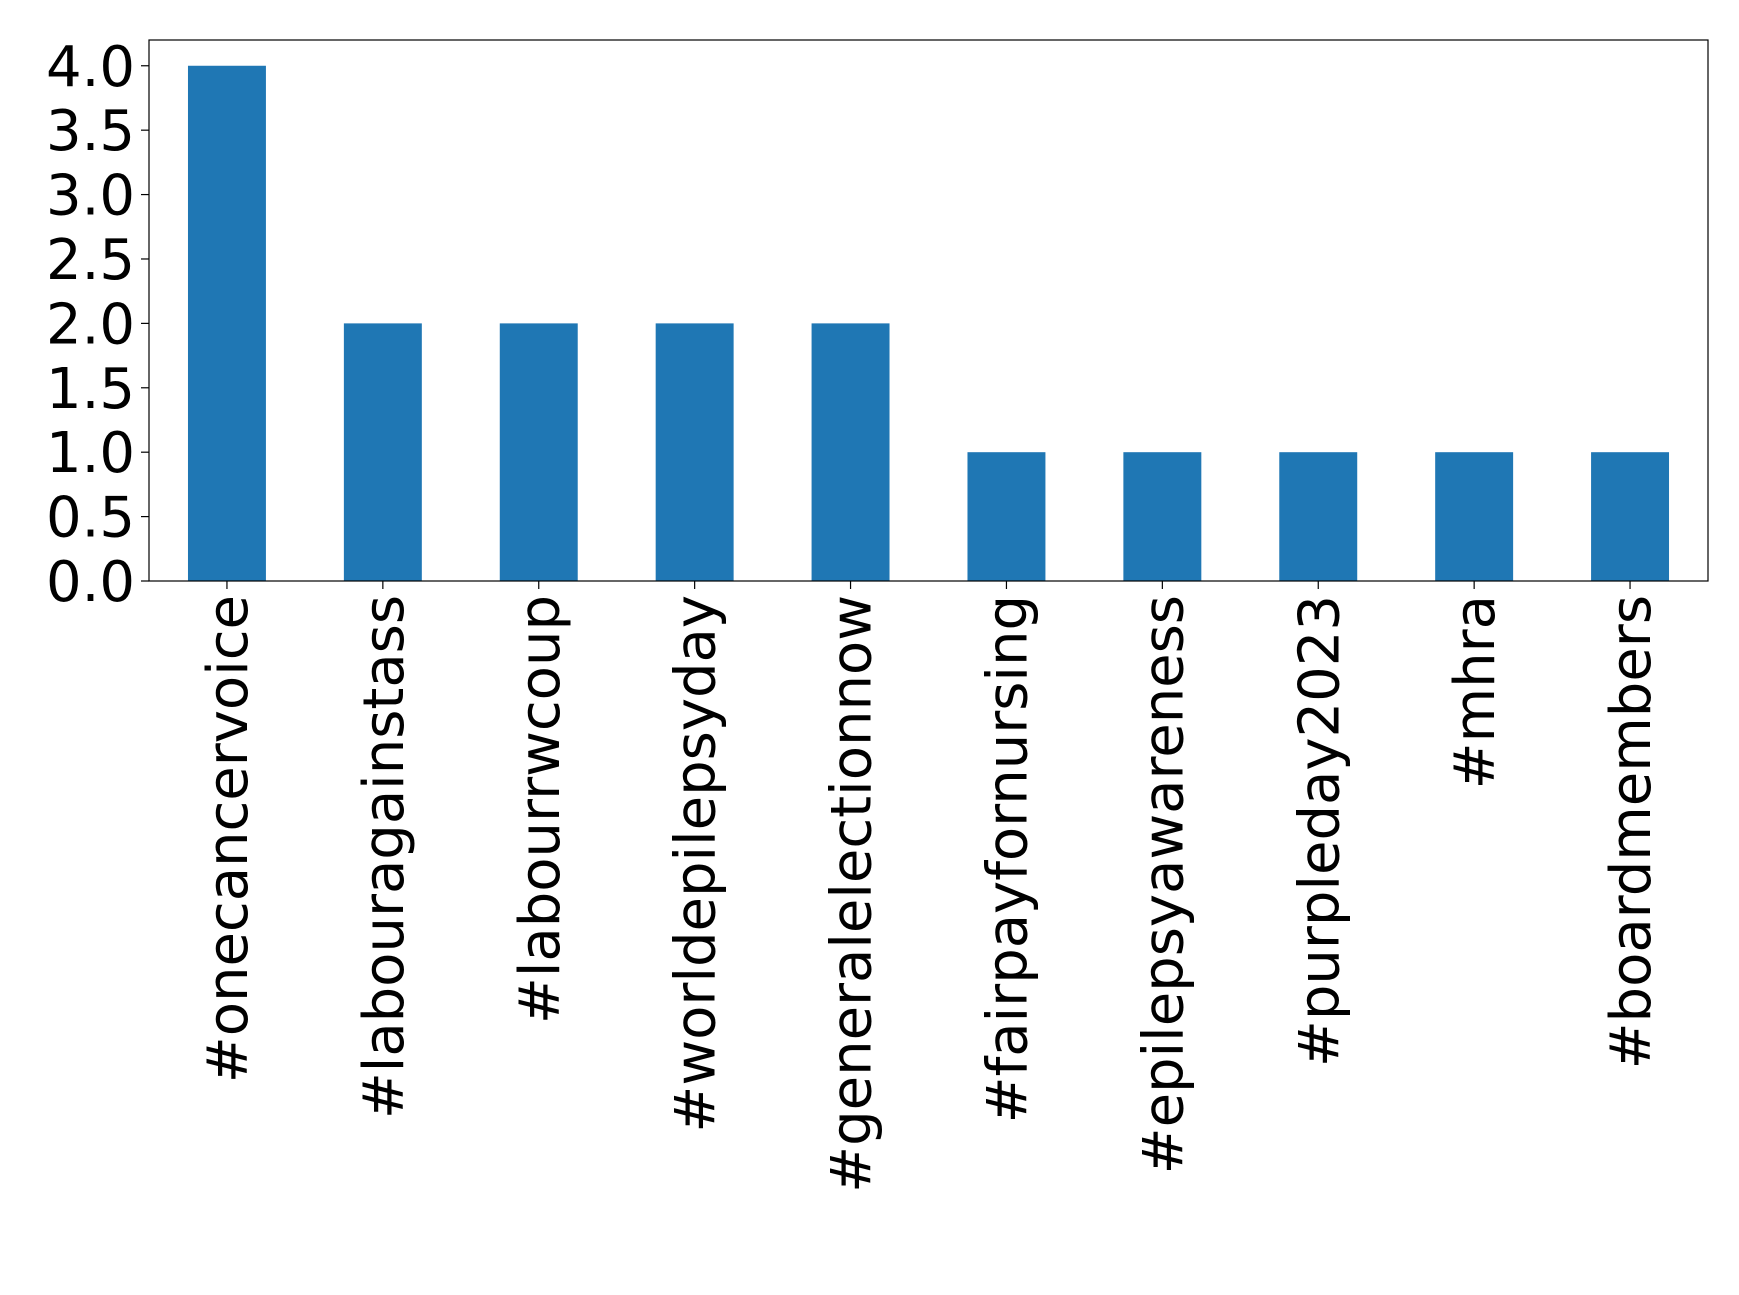 The width and height of the screenshot is (1739, 1295). I want to click on y-tick-label: 2.0, so click(90, 324).